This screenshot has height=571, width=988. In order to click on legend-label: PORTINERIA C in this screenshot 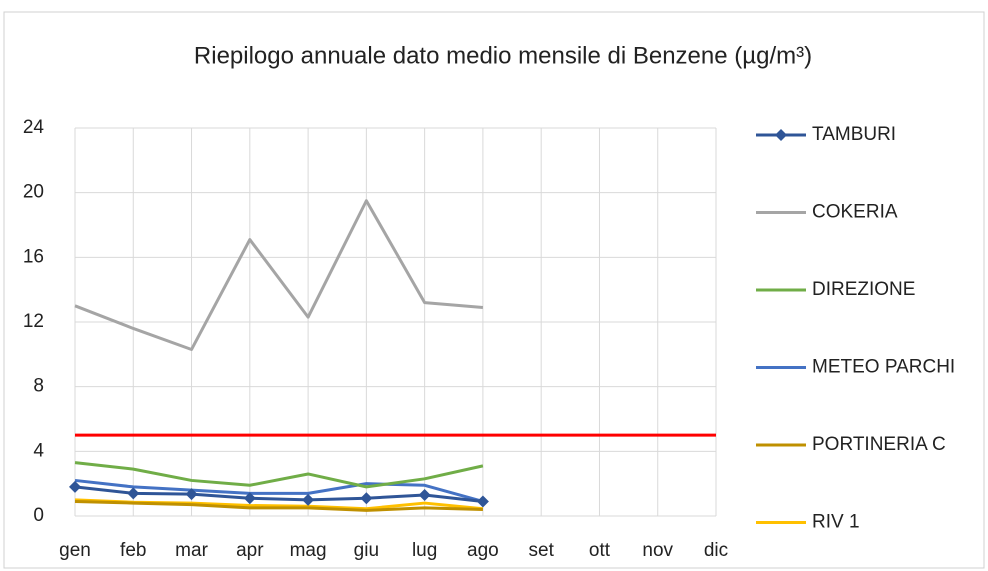, I will do `click(879, 444)`.